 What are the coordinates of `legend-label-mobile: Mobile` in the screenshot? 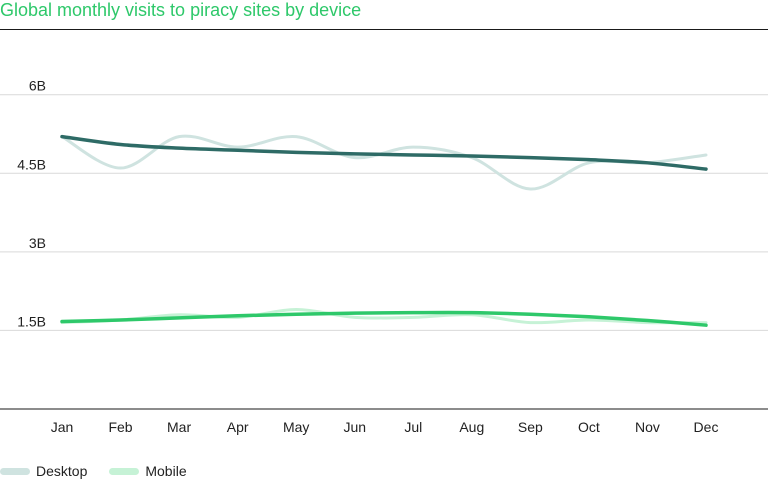 It's located at (166, 471).